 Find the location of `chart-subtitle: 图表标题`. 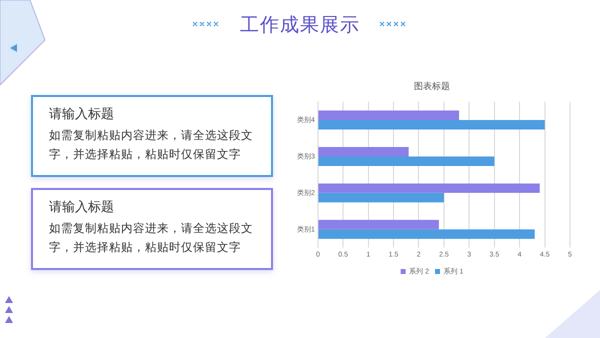

chart-subtitle: 图表标题 is located at coordinates (432, 85).